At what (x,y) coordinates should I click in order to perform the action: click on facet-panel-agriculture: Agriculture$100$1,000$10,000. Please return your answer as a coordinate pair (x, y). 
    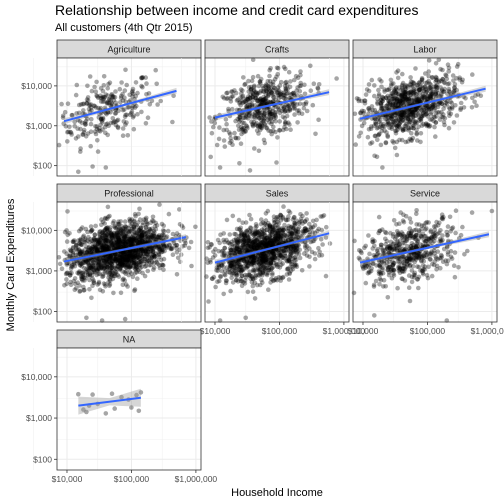
    Looking at the image, I should click on (111, 108).